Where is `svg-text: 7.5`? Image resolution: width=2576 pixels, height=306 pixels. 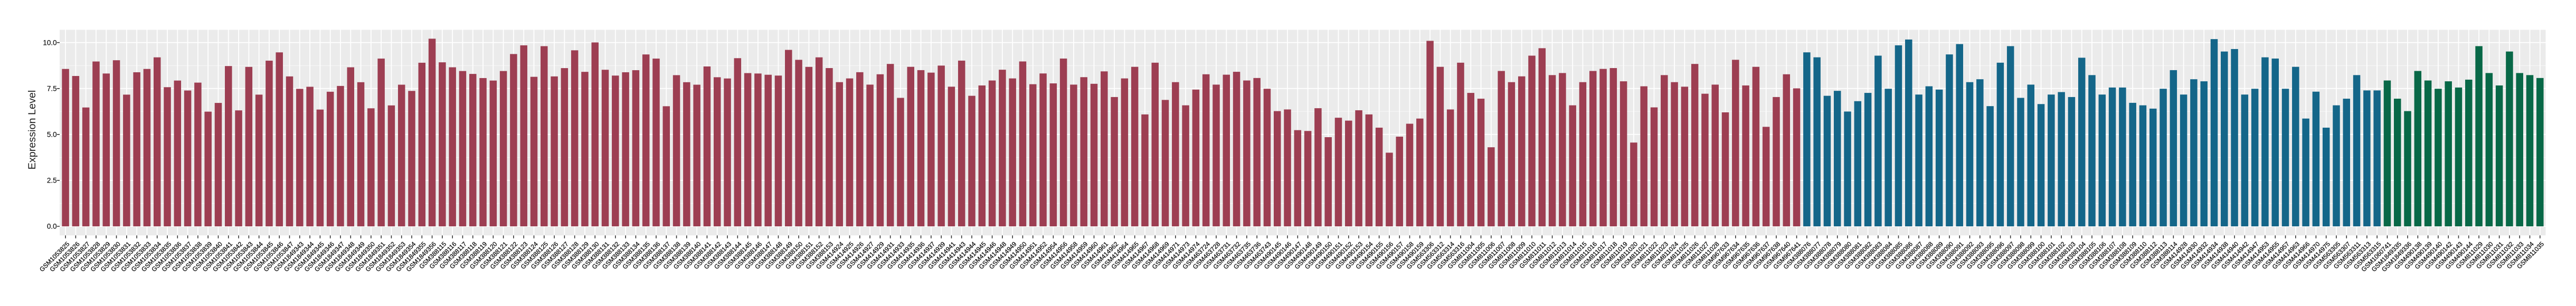 svg-text: 7.5 is located at coordinates (52, 88).